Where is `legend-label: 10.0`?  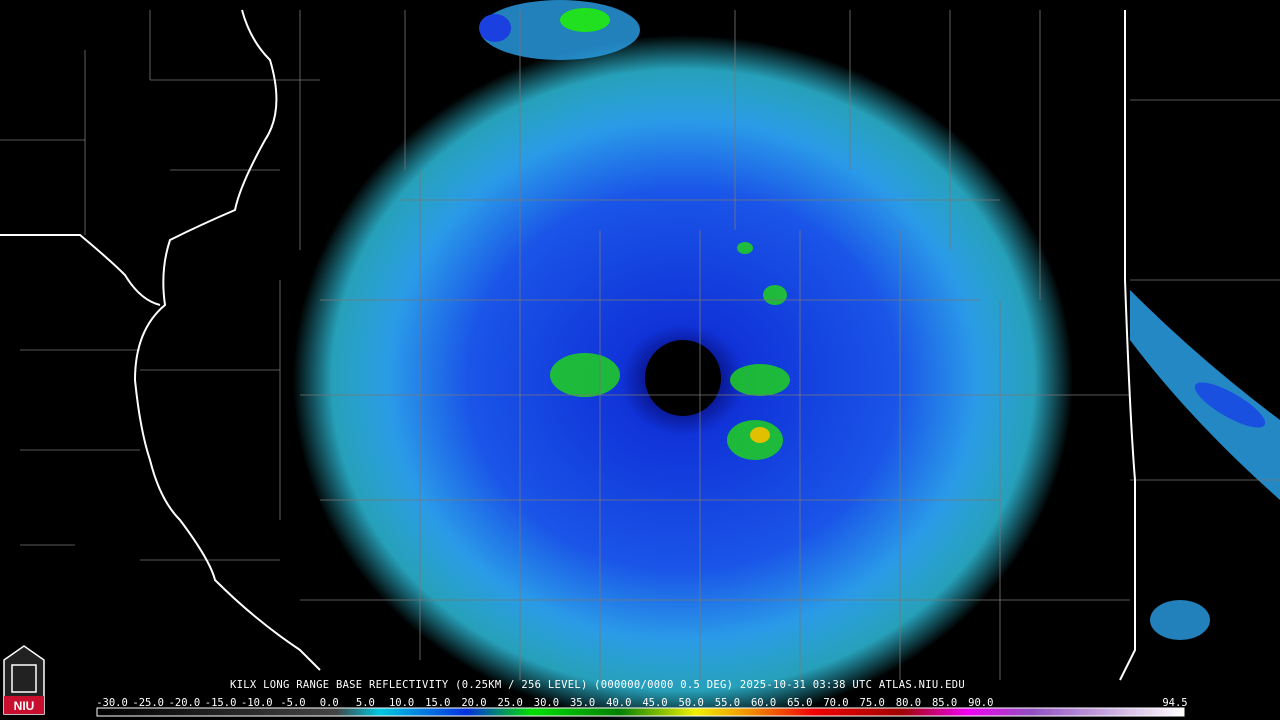 legend-label: 10.0 is located at coordinates (401, 703).